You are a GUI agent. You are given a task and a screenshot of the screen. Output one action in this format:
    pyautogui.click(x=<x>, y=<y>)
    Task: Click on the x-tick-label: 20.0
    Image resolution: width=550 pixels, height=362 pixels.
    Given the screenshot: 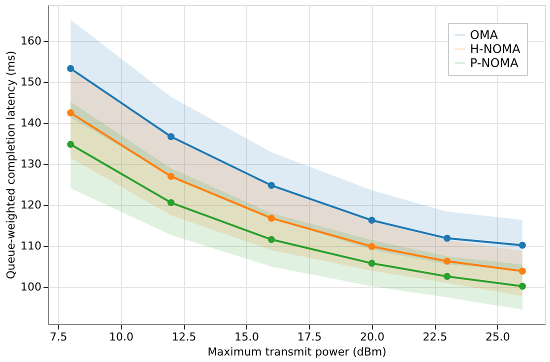 What is the action you would take?
    pyautogui.click(x=372, y=337)
    